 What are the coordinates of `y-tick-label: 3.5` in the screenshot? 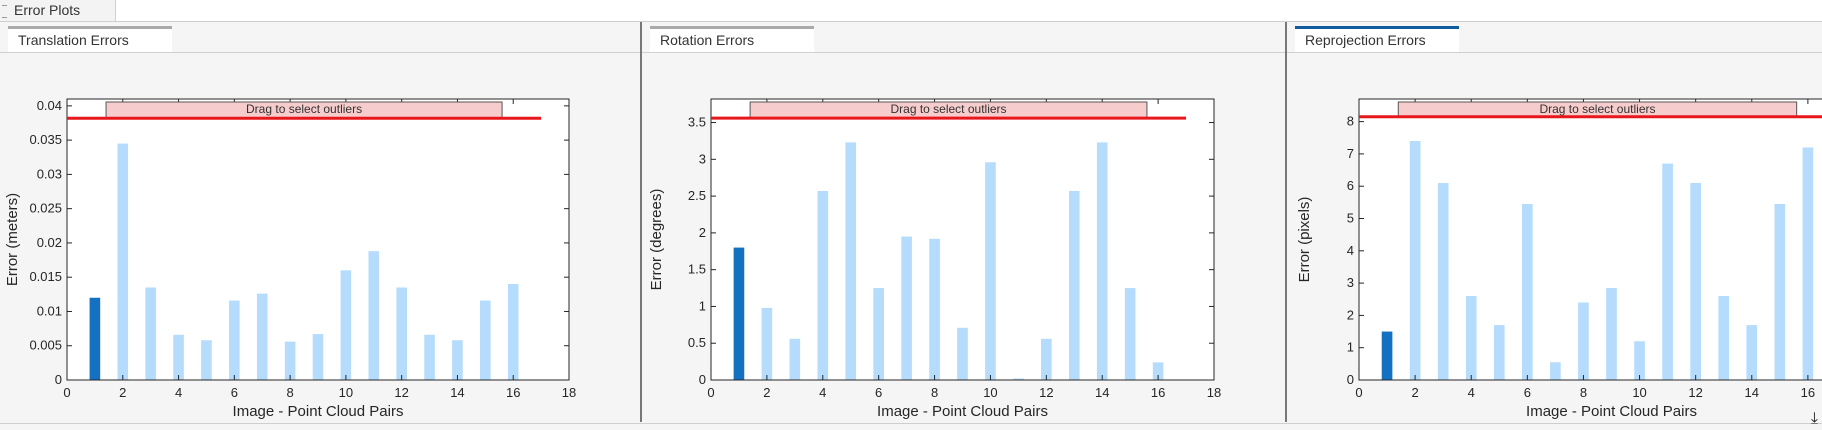 It's located at (697, 122).